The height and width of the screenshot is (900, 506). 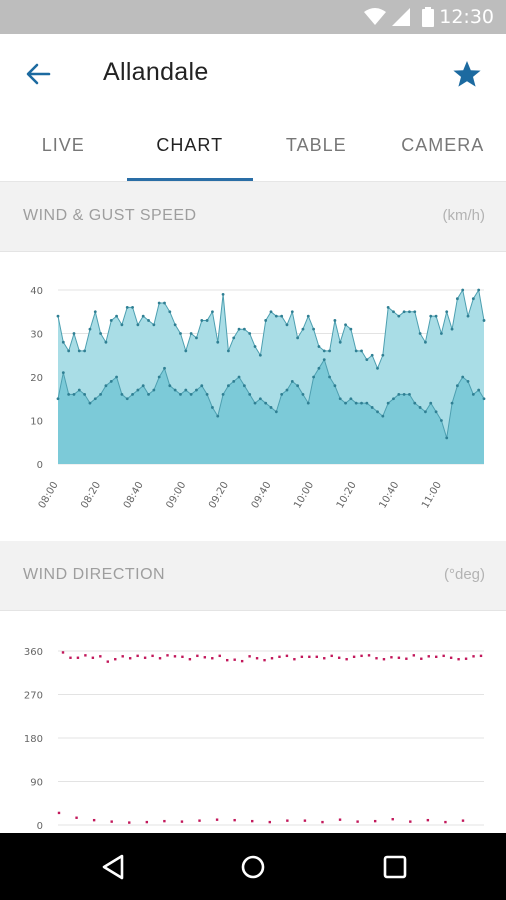 I want to click on wind-x-tick-label: 10:40, so click(x=389, y=495).